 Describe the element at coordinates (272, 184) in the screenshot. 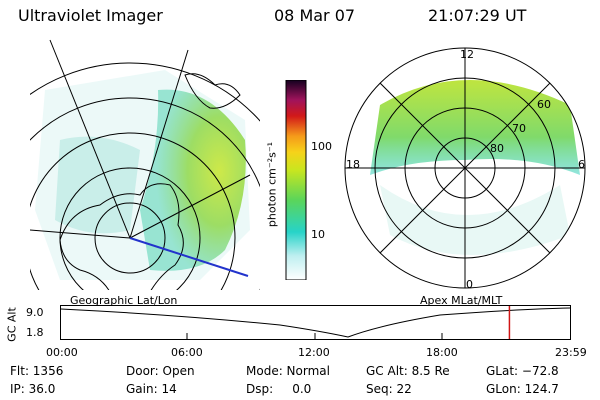

I see `colorbar-unit-label: photon cm⁻²s⁻¹` at that location.